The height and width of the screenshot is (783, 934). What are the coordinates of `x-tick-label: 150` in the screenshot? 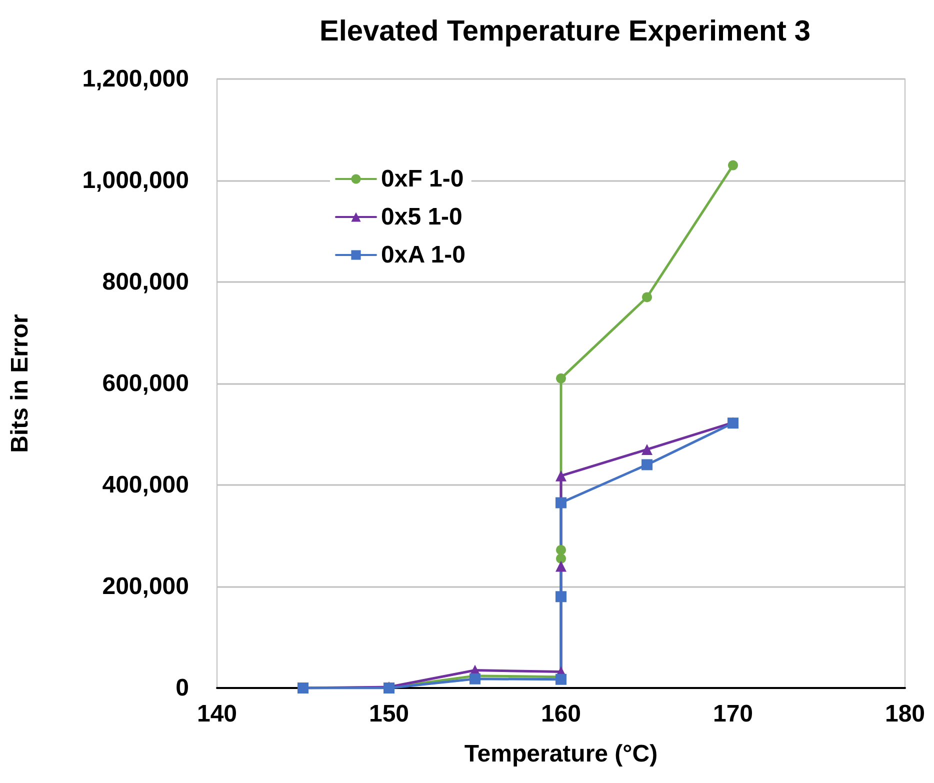 It's located at (389, 714).